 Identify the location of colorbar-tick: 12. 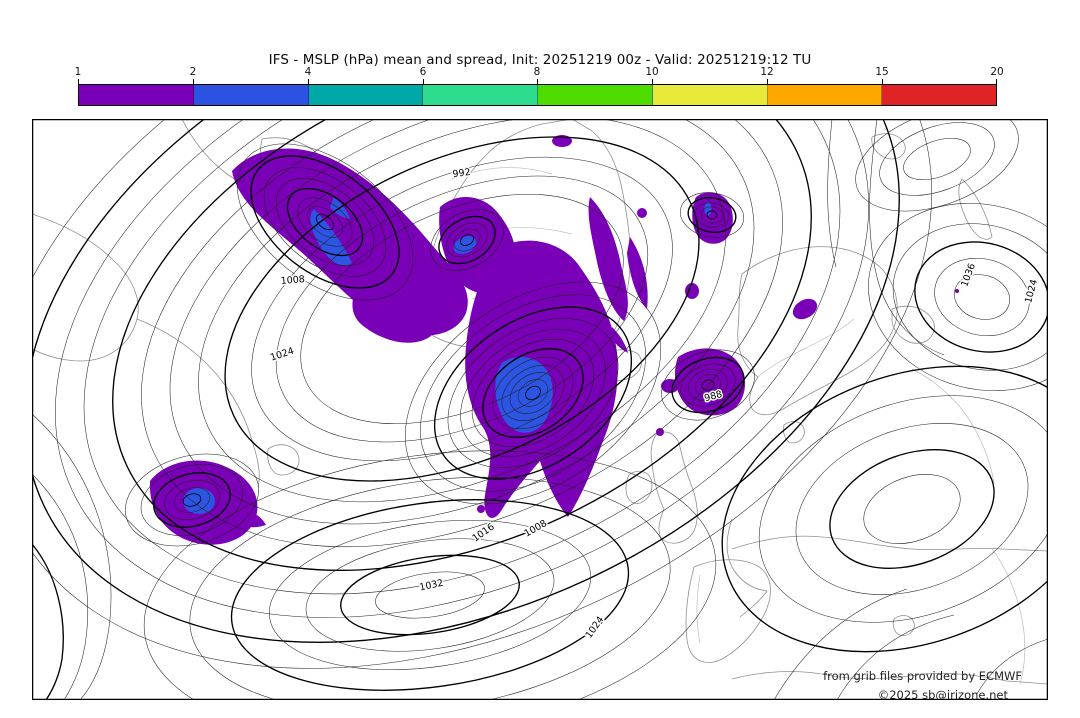
(767, 72).